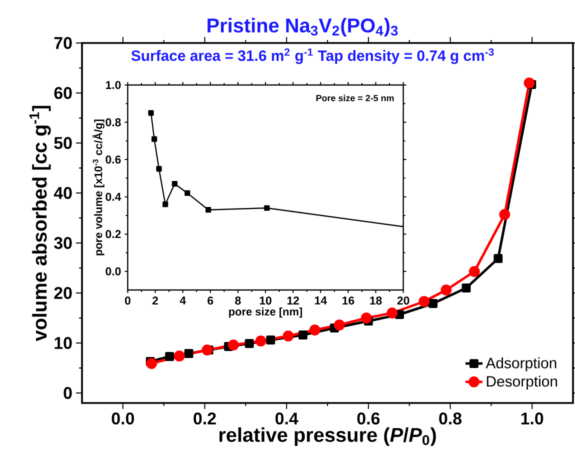 The height and width of the screenshot is (468, 575). What do you see at coordinates (63, 143) in the screenshot?
I see `y-tick-label: 50` at bounding box center [63, 143].